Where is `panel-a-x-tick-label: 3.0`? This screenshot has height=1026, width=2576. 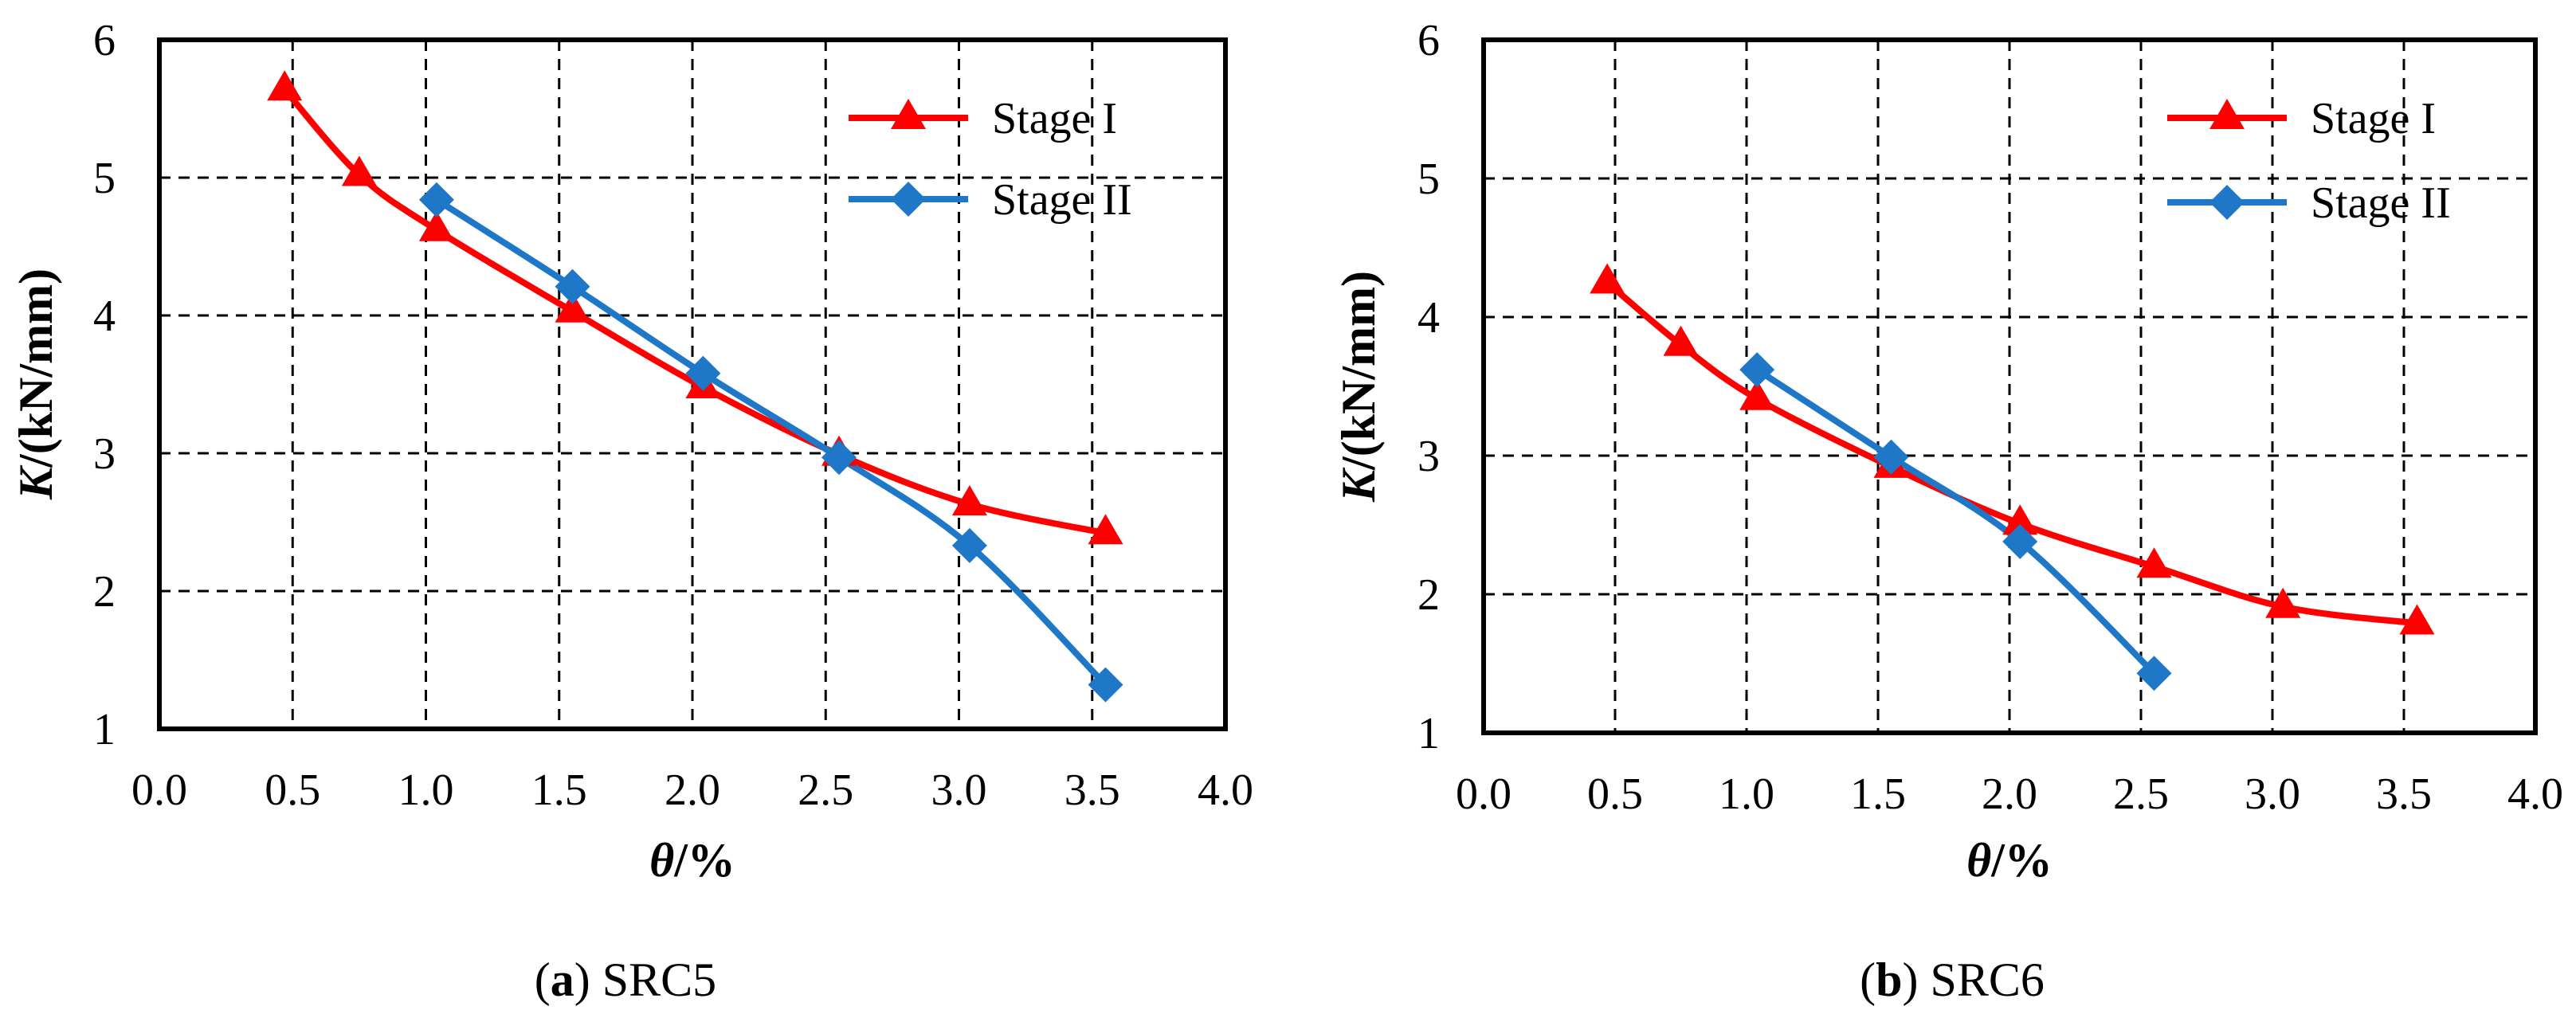 panel-a-x-tick-label: 3.0 is located at coordinates (959, 790).